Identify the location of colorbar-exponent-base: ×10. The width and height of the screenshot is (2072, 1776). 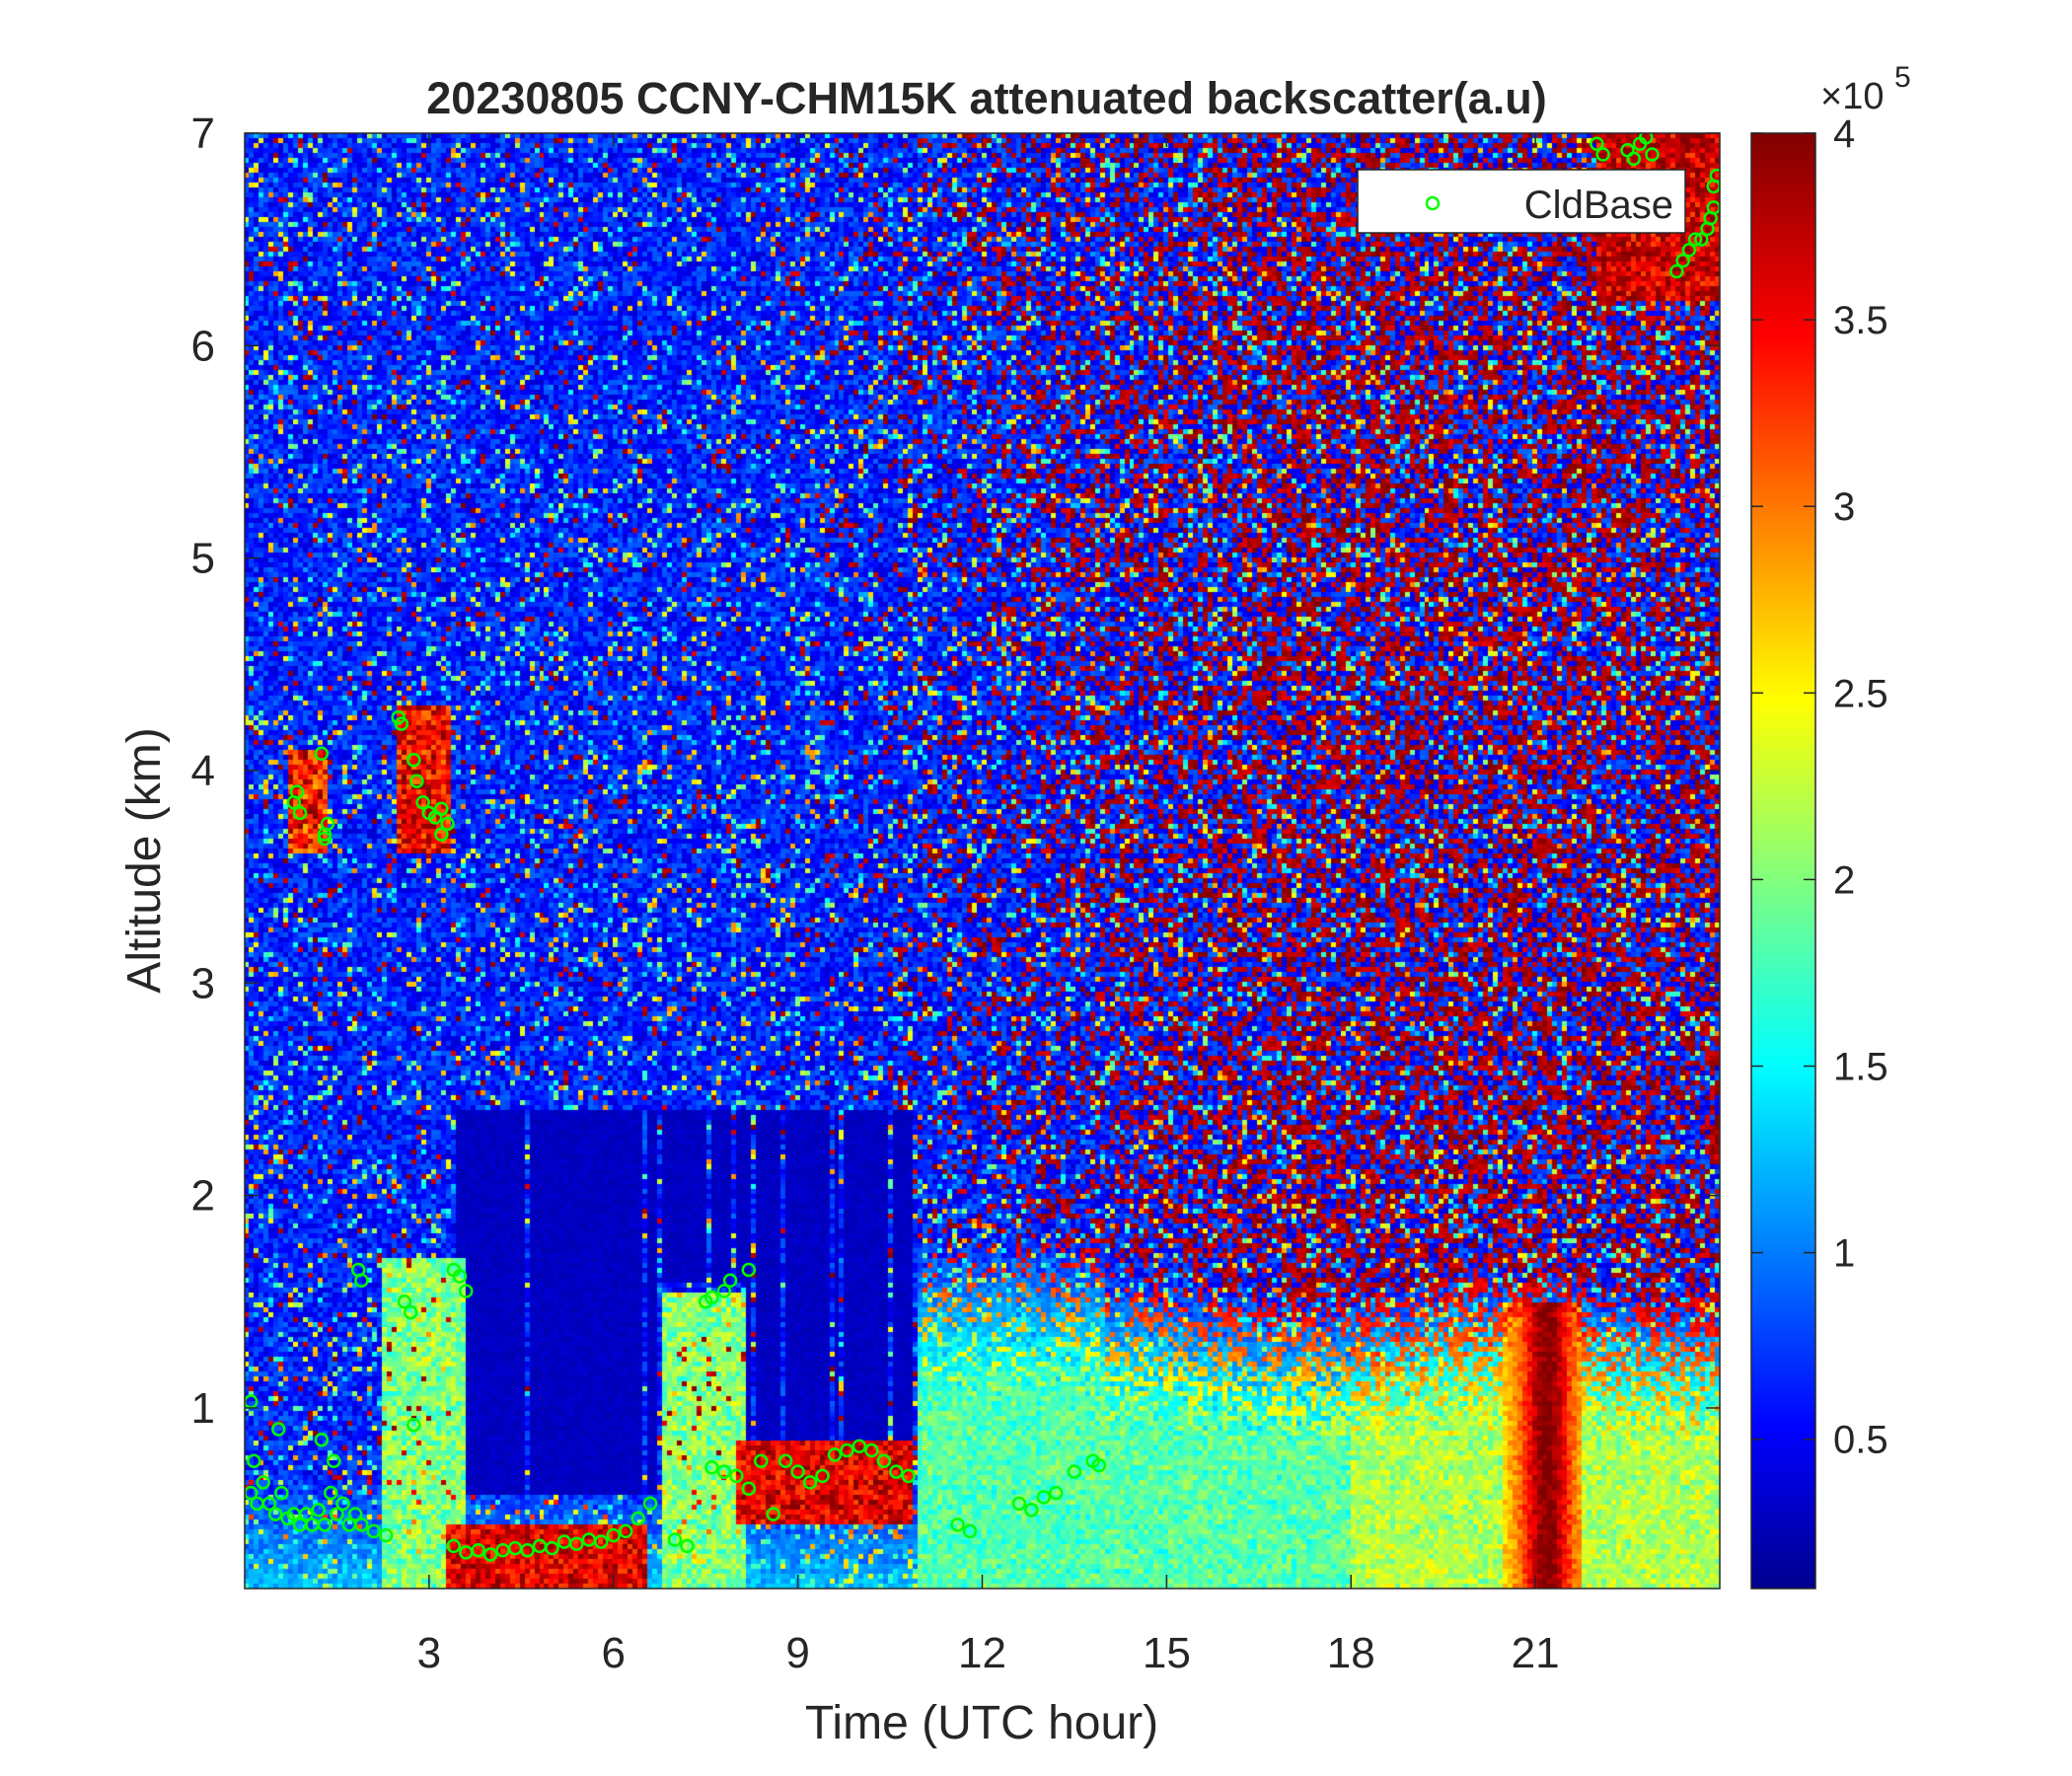
(1852, 97).